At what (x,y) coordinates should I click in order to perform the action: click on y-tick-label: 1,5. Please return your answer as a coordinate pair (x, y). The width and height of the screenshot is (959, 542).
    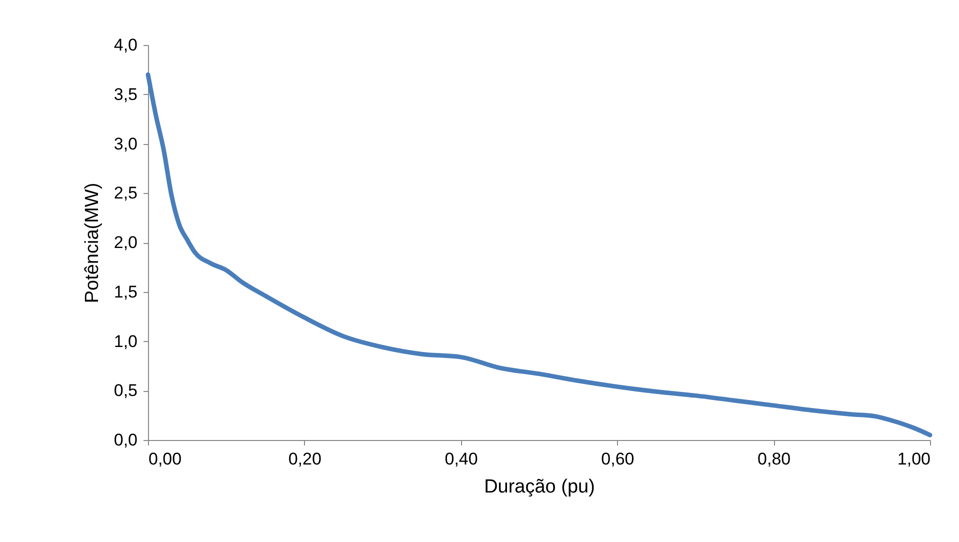
    Looking at the image, I should click on (126, 292).